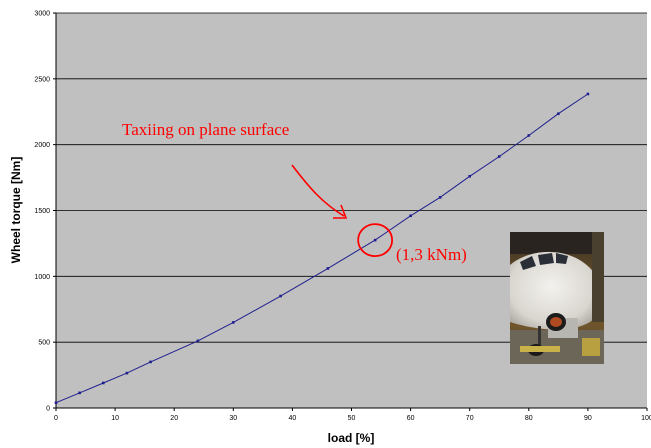 This screenshot has height=448, width=651. What do you see at coordinates (205, 129) in the screenshot?
I see `annotation-caption: Taxiing on plane surface` at bounding box center [205, 129].